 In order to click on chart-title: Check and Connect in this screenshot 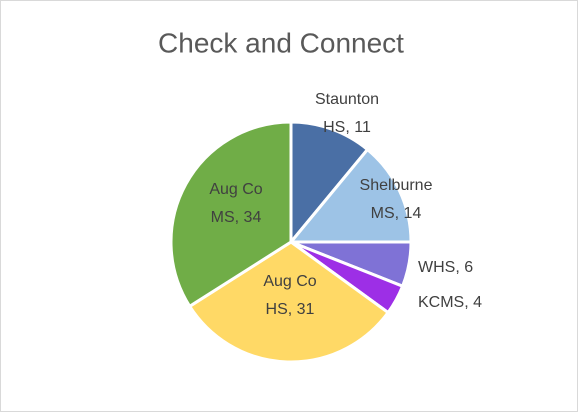, I will do `click(281, 42)`.